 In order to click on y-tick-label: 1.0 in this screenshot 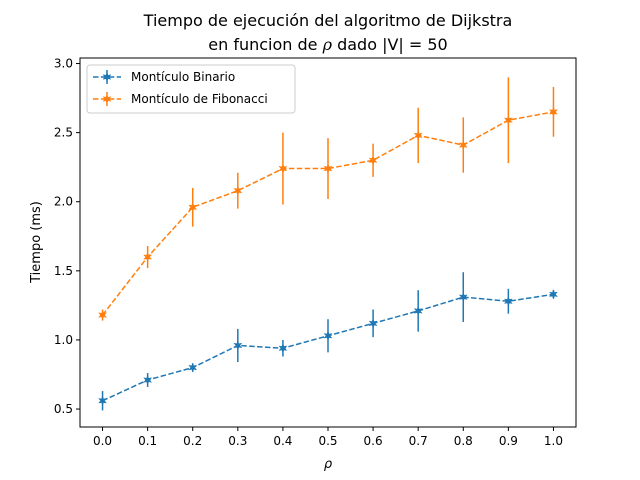, I will do `click(63, 340)`.